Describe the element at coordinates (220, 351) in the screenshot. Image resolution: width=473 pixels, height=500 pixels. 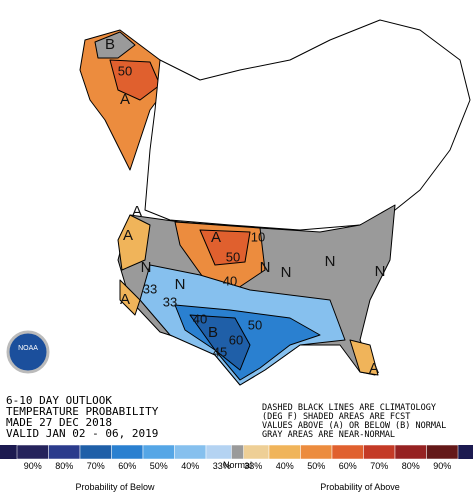
I see `map-label: 45` at that location.